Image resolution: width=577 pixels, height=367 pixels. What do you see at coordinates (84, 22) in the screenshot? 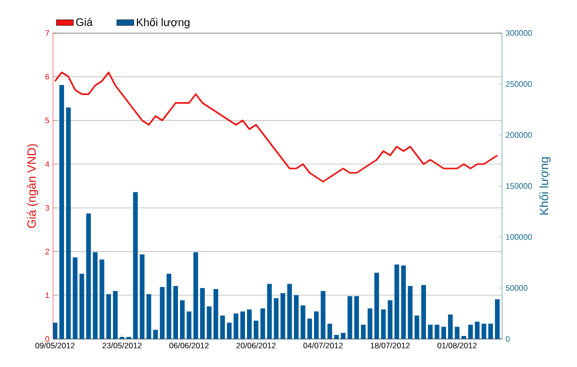
I see `legend-label: Giá` at bounding box center [84, 22].